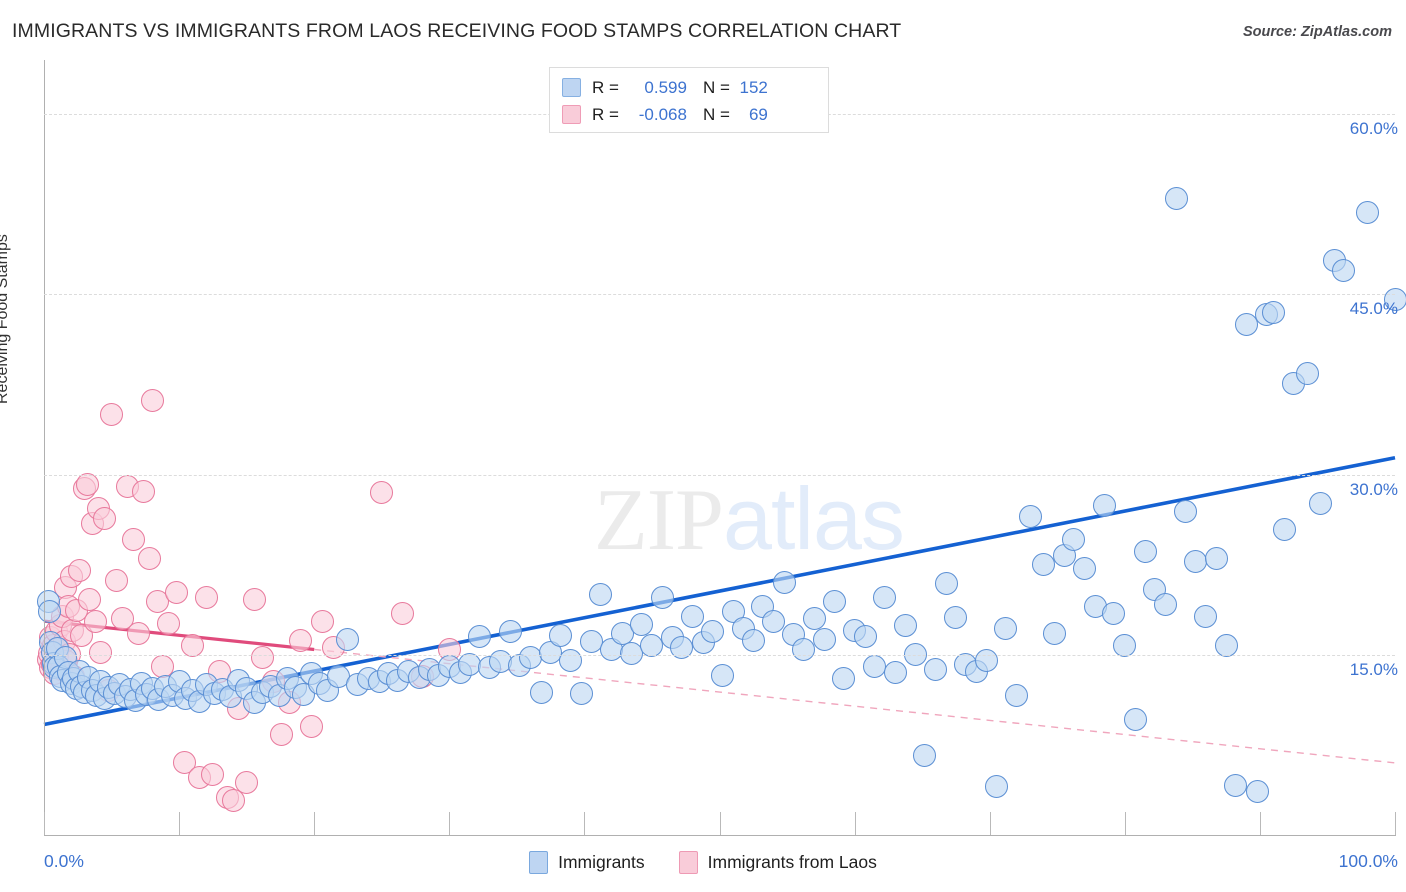  Describe the element at coordinates (64, 861) in the screenshot. I see `x-axis-min-label: 0.0%` at that location.